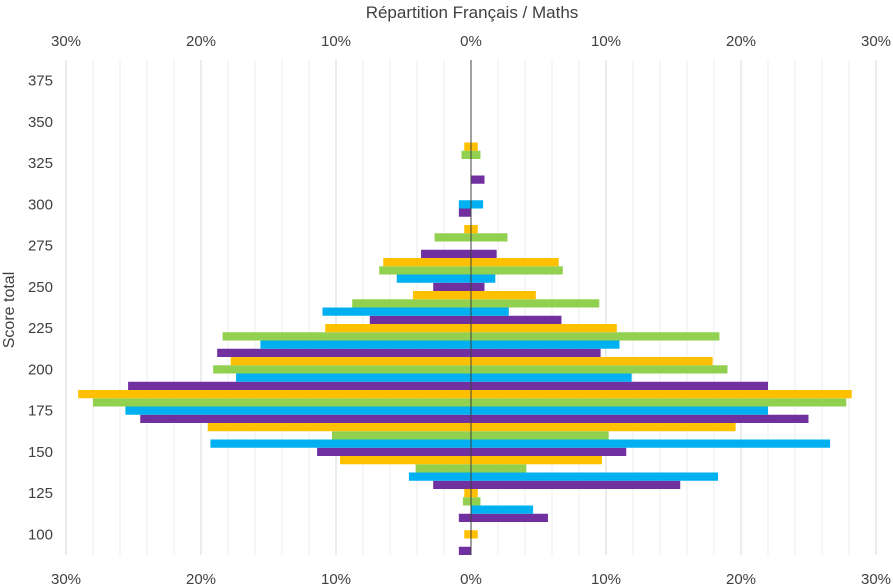  What do you see at coordinates (40, 328) in the screenshot?
I see `y-tick-225: 225` at bounding box center [40, 328].